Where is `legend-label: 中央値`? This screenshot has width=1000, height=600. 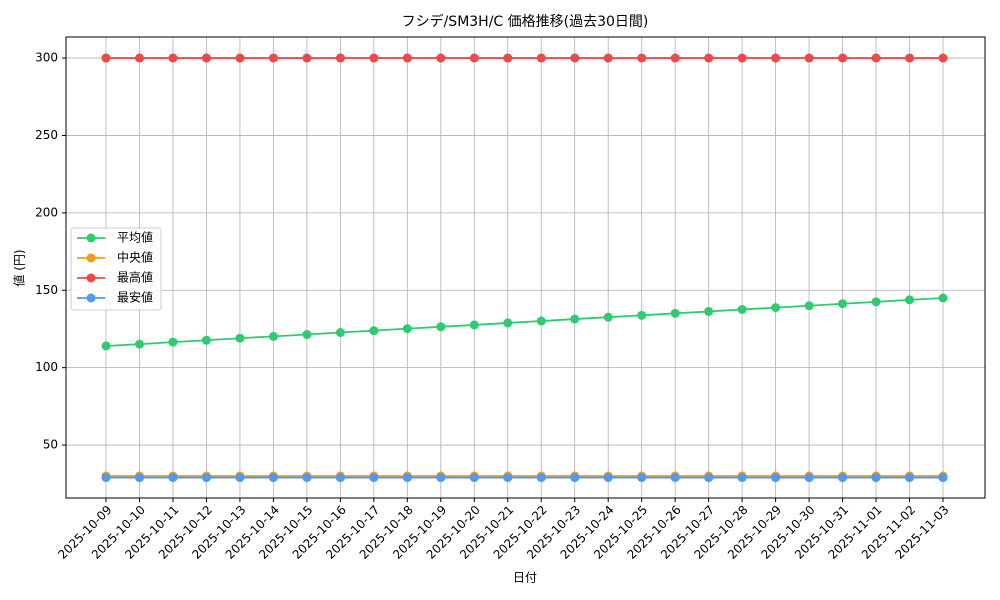 legend-label: 中央値 is located at coordinates (135, 257).